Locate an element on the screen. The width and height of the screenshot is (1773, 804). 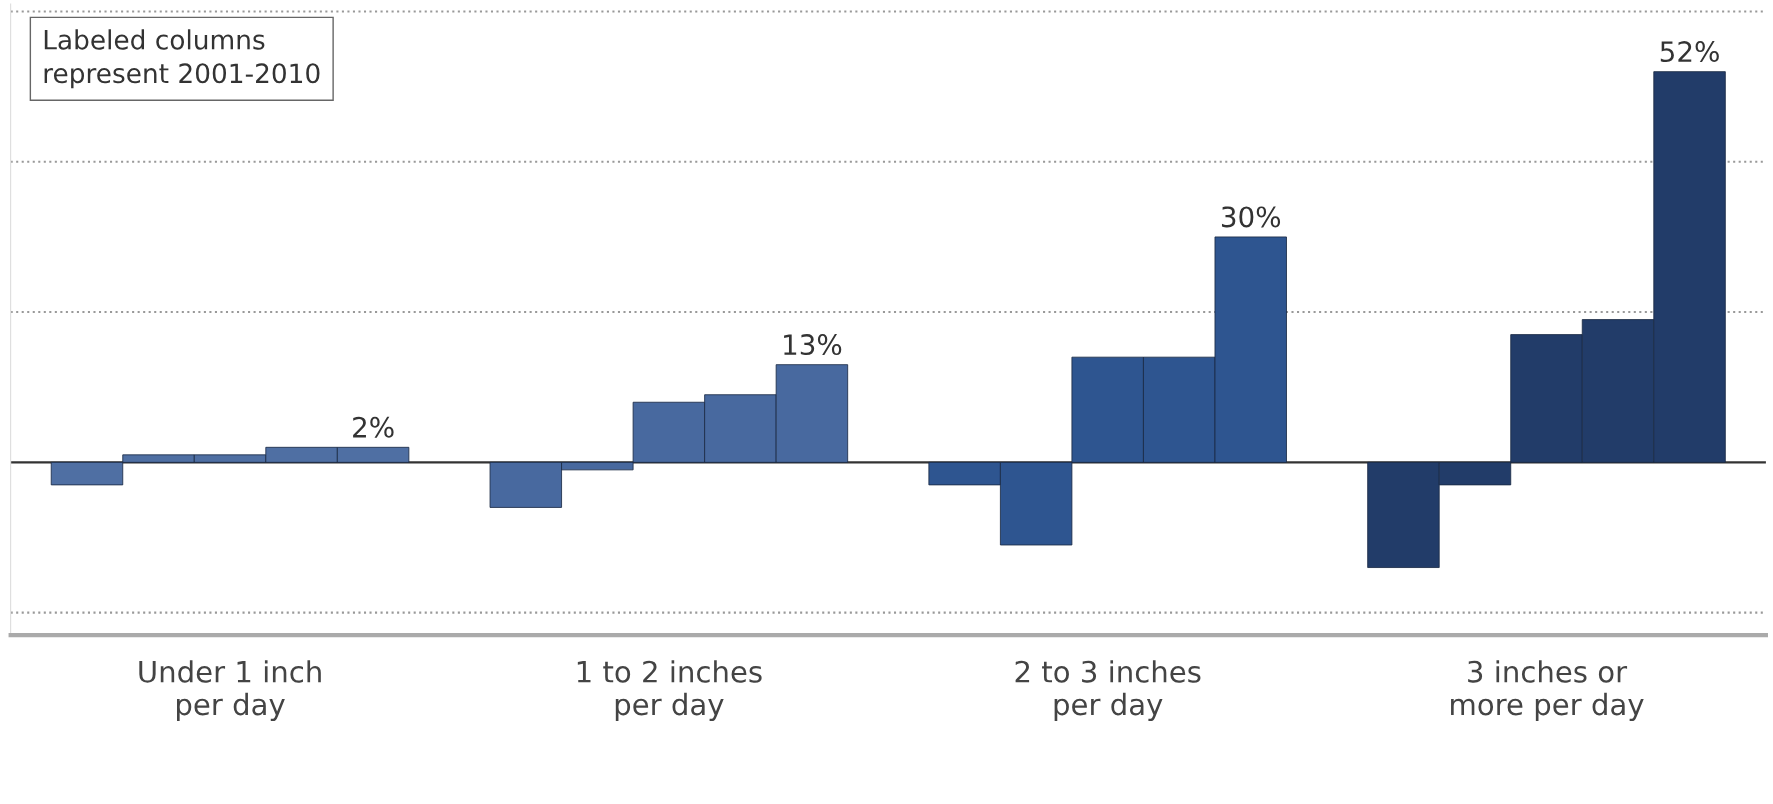
x-tick-label: 1 to 2 inches per day is located at coordinates (669, 691).